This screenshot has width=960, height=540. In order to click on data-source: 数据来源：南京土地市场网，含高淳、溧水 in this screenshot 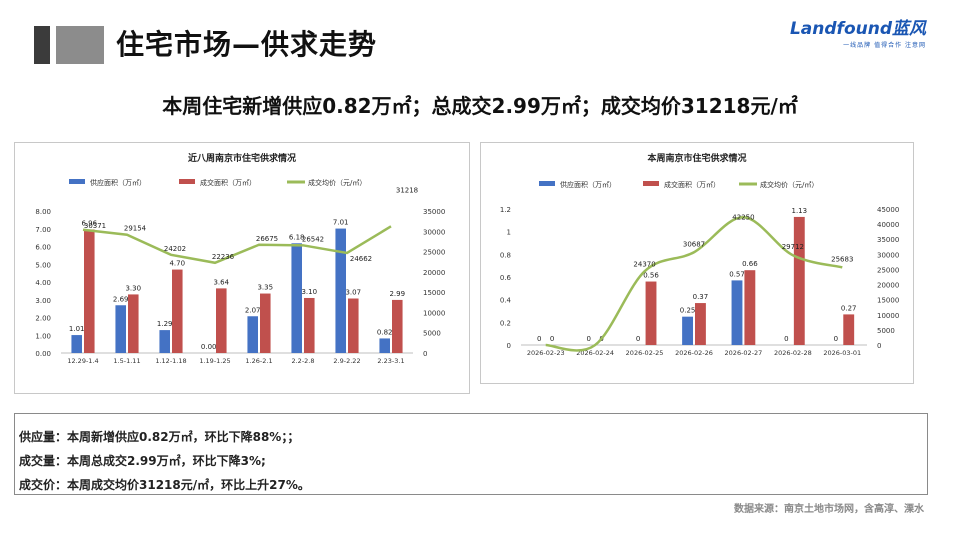, I will do `click(829, 509)`.